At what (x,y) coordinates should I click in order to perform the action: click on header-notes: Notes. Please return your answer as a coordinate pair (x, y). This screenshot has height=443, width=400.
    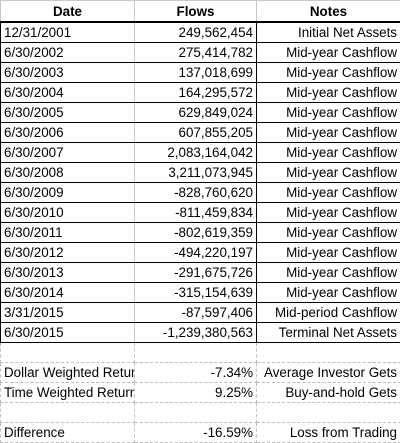
    Looking at the image, I should click on (328, 11).